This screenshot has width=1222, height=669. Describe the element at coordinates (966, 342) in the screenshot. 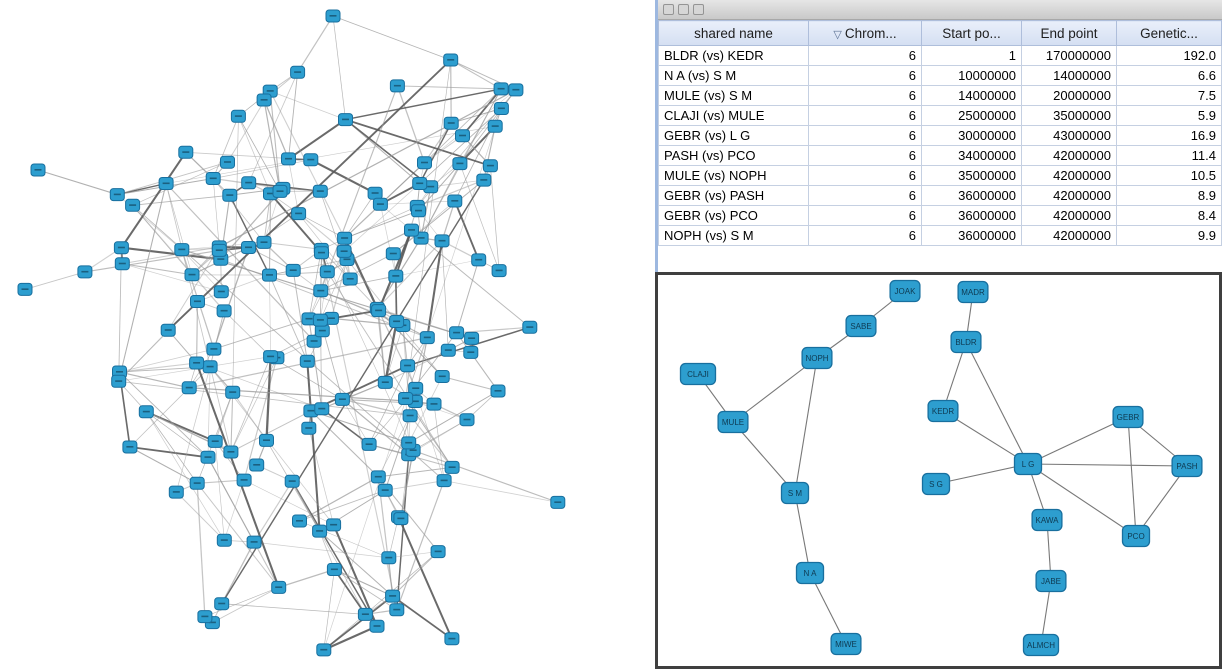

I see `network-node: BLDR` at that location.